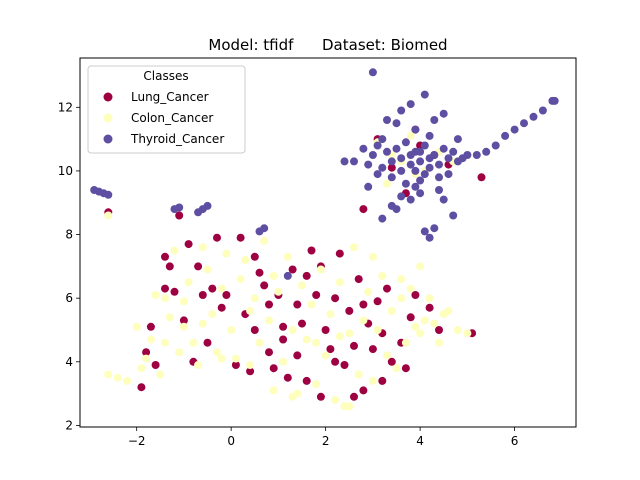 The image size is (640, 480). I want to click on y-tick-label: 12, so click(65, 107).